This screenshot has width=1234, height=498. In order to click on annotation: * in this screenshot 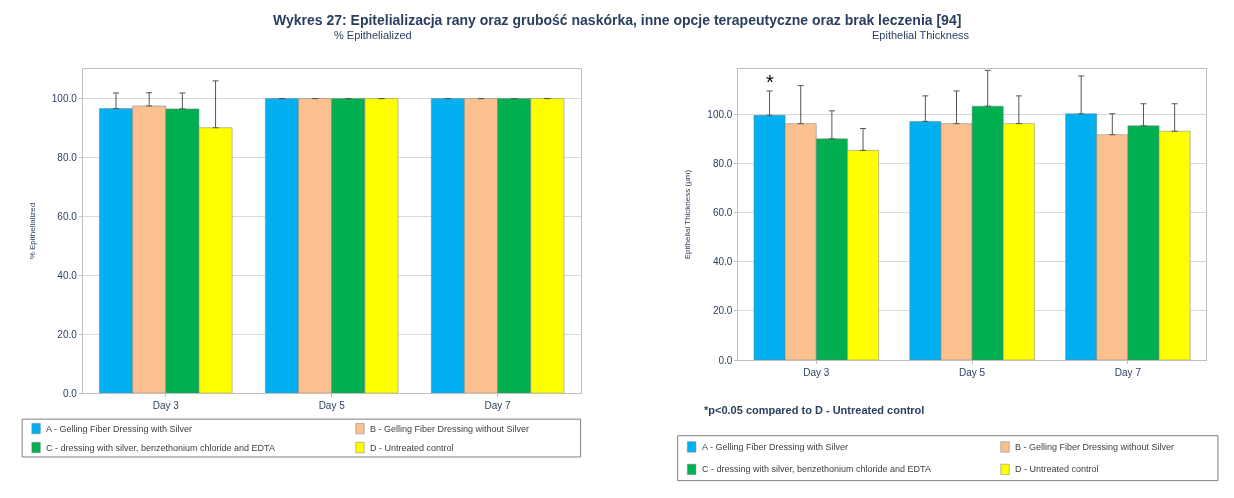, I will do `click(770, 82)`.